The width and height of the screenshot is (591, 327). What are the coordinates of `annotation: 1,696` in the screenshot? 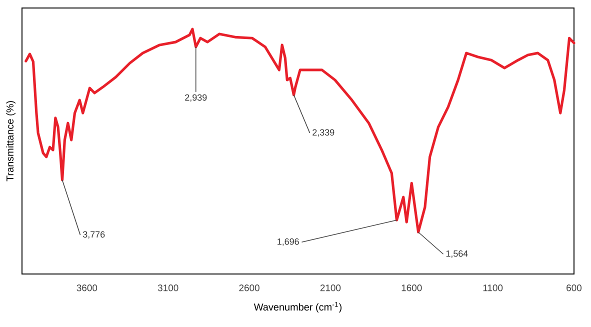 It's located at (288, 242).